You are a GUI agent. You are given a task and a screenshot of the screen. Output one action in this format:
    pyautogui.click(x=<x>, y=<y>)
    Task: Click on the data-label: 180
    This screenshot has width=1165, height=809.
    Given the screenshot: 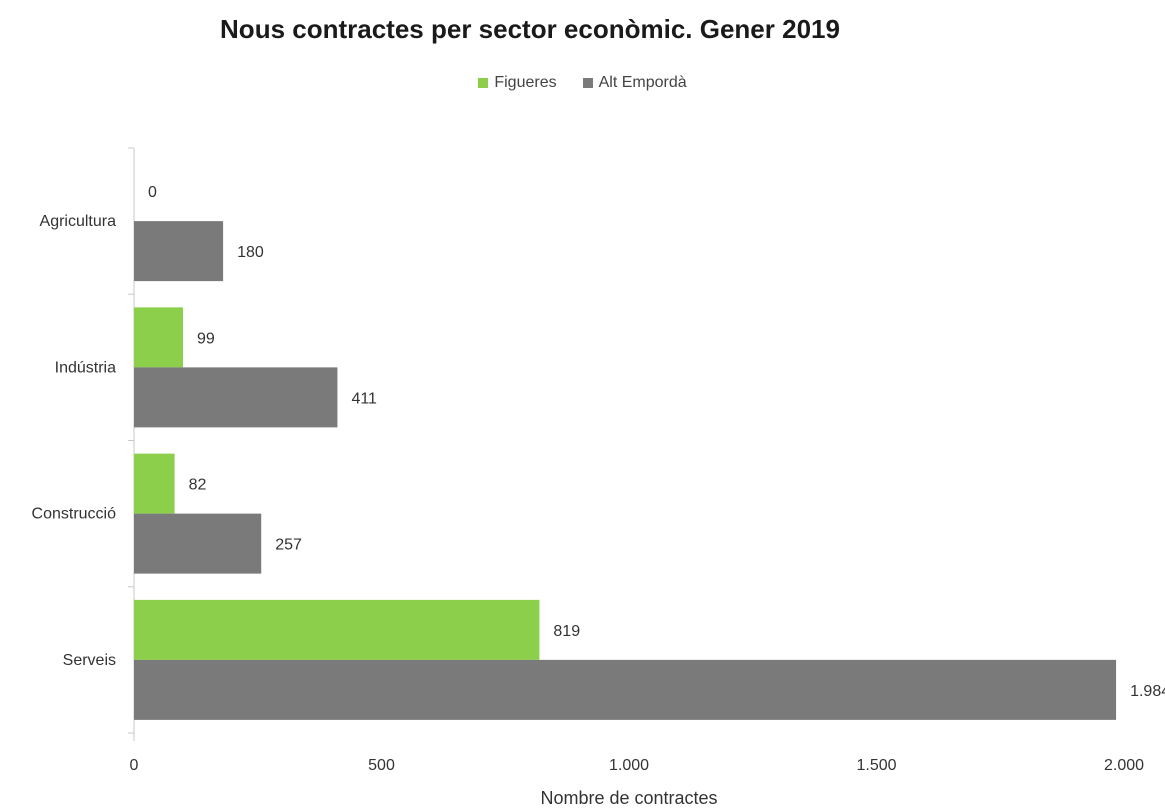 What is the action you would take?
    pyautogui.click(x=250, y=252)
    